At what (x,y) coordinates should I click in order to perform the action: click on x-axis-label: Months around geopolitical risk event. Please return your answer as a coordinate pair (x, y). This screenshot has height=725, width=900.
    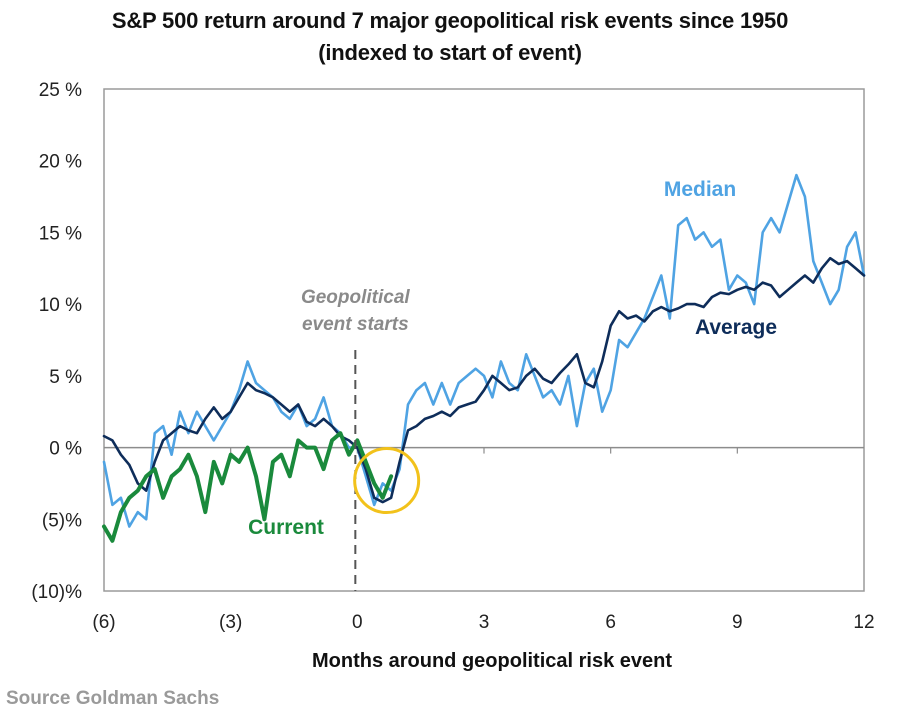
    Looking at the image, I should click on (492, 661).